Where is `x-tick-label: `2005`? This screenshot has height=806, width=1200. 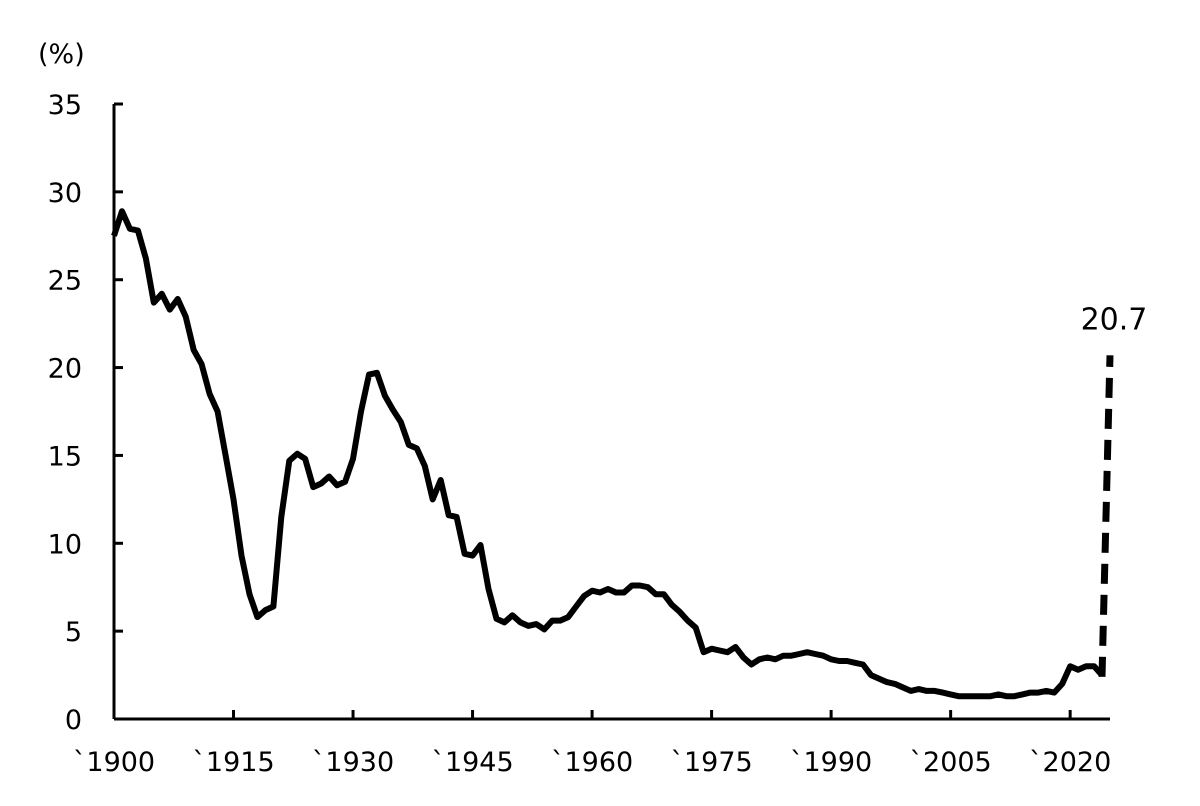
x-tick-label: `2005 is located at coordinates (951, 762).